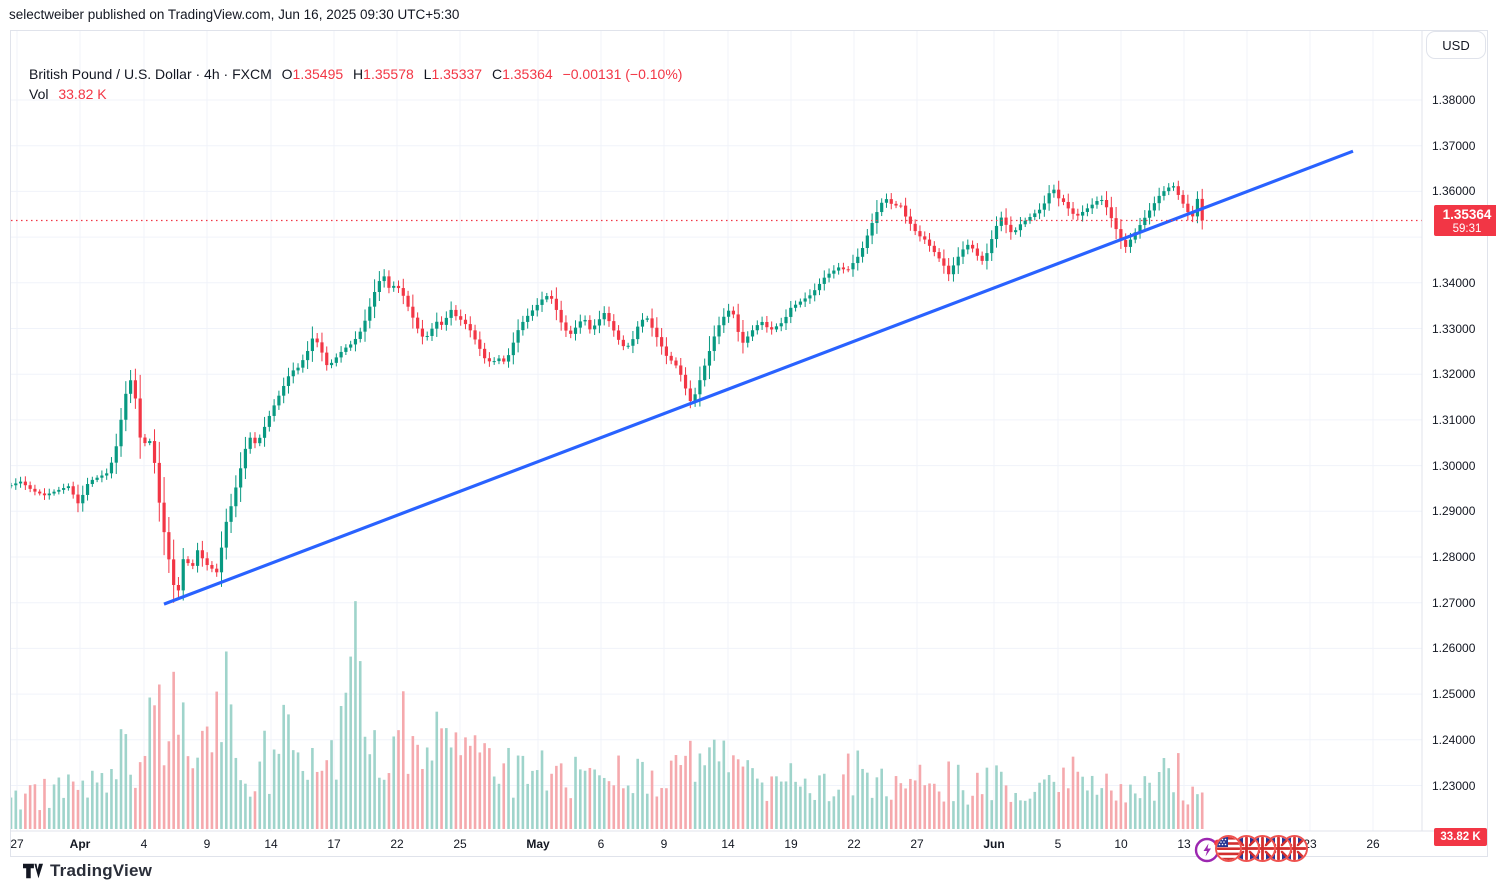  What do you see at coordinates (144, 844) in the screenshot?
I see `time-tick-label: 4` at bounding box center [144, 844].